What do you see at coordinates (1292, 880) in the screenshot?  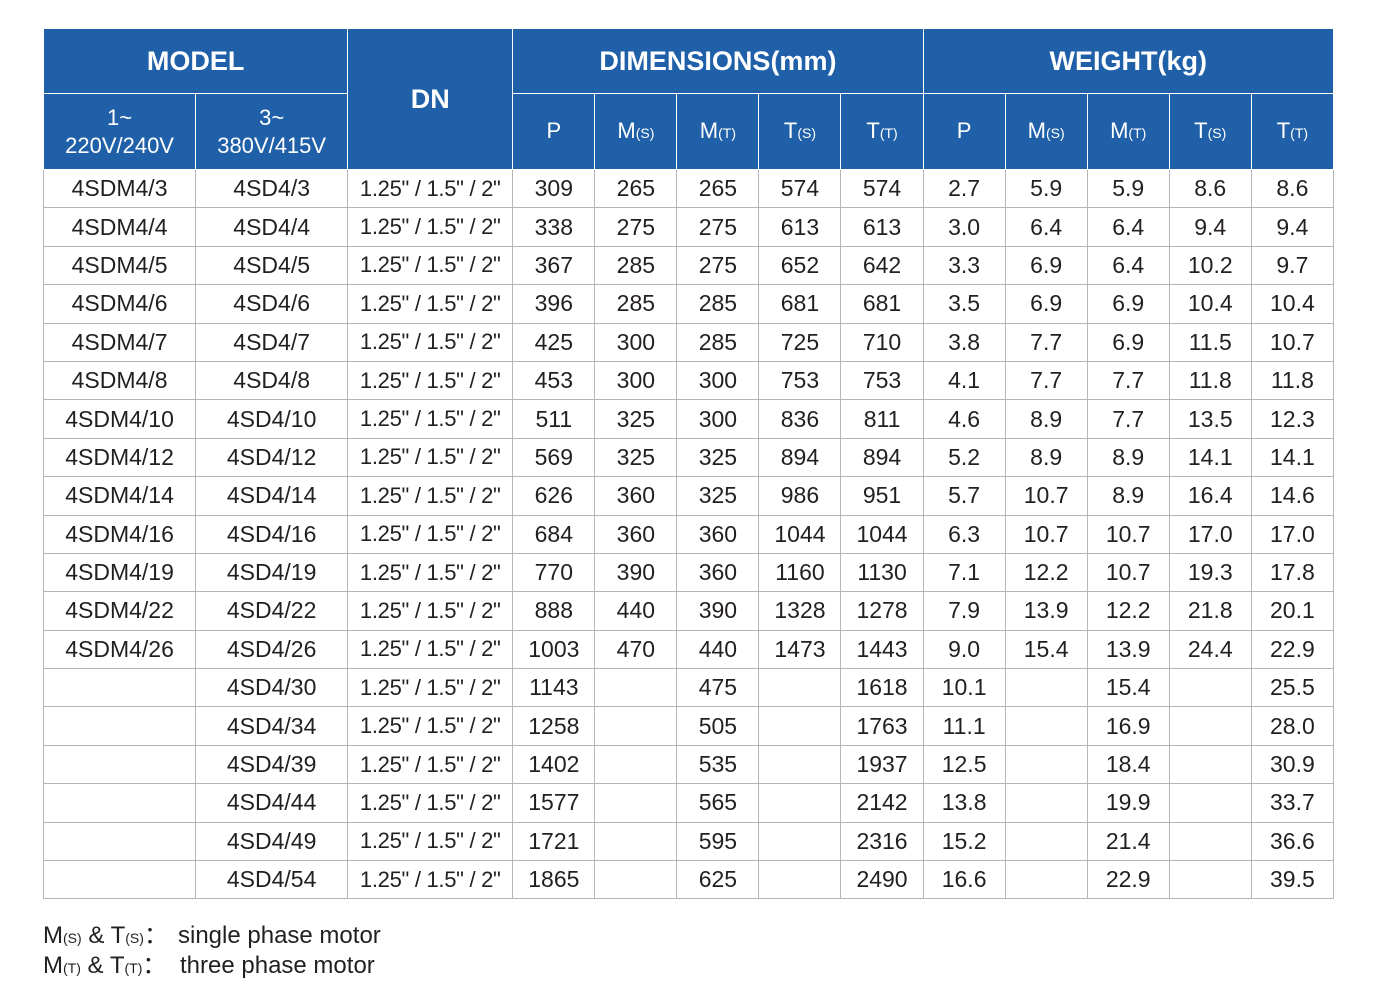 I see `cell-wt-tt: 39.5` at bounding box center [1292, 880].